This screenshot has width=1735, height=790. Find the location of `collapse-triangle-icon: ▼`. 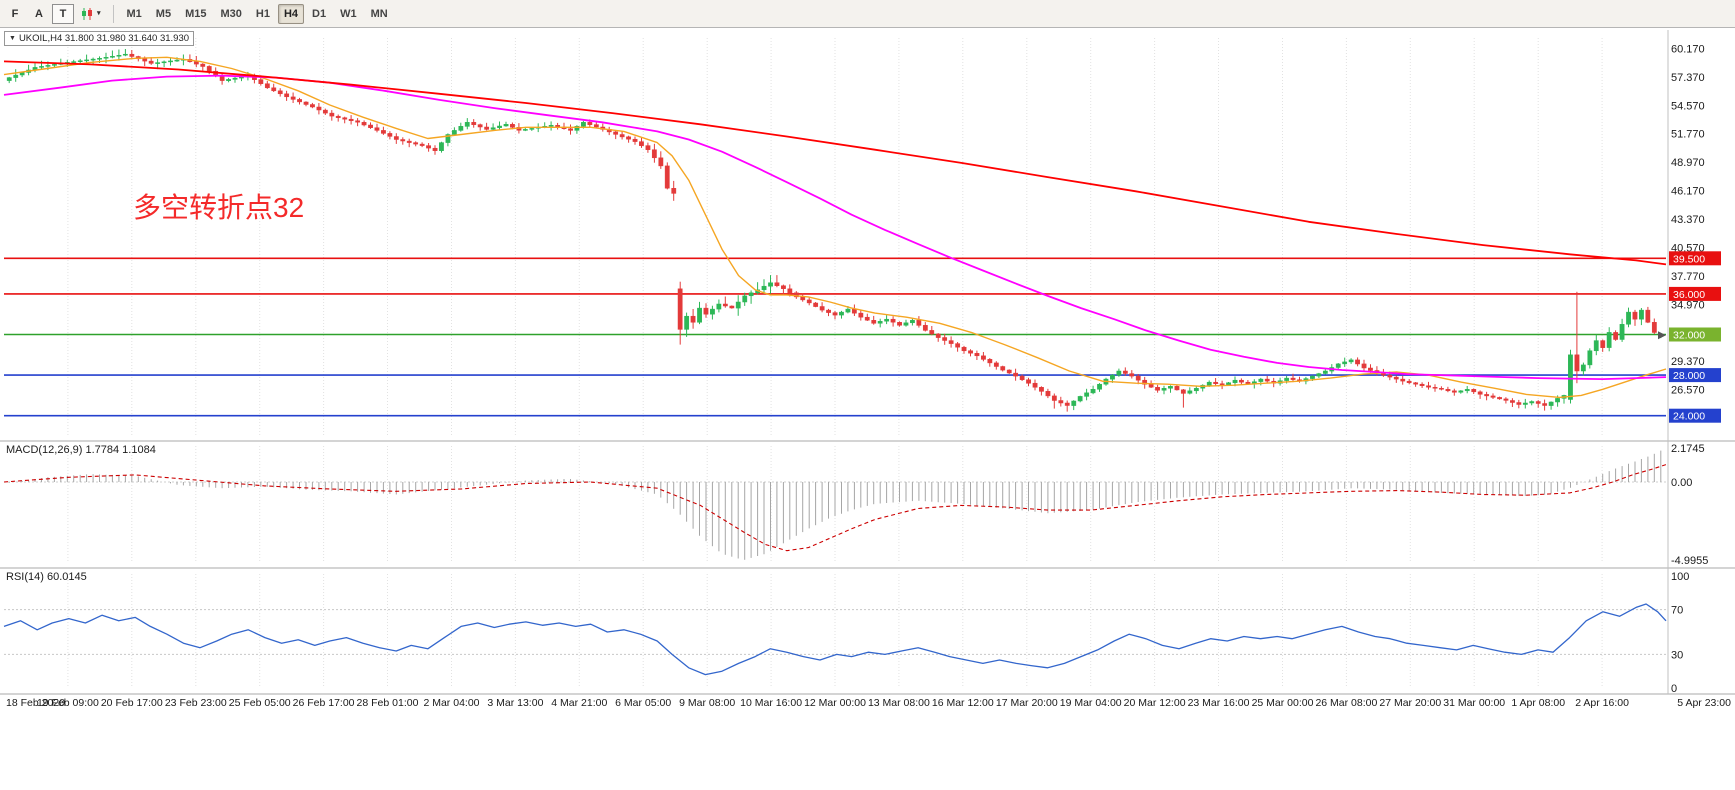

collapse-triangle-icon: ▼ is located at coordinates (12, 38).